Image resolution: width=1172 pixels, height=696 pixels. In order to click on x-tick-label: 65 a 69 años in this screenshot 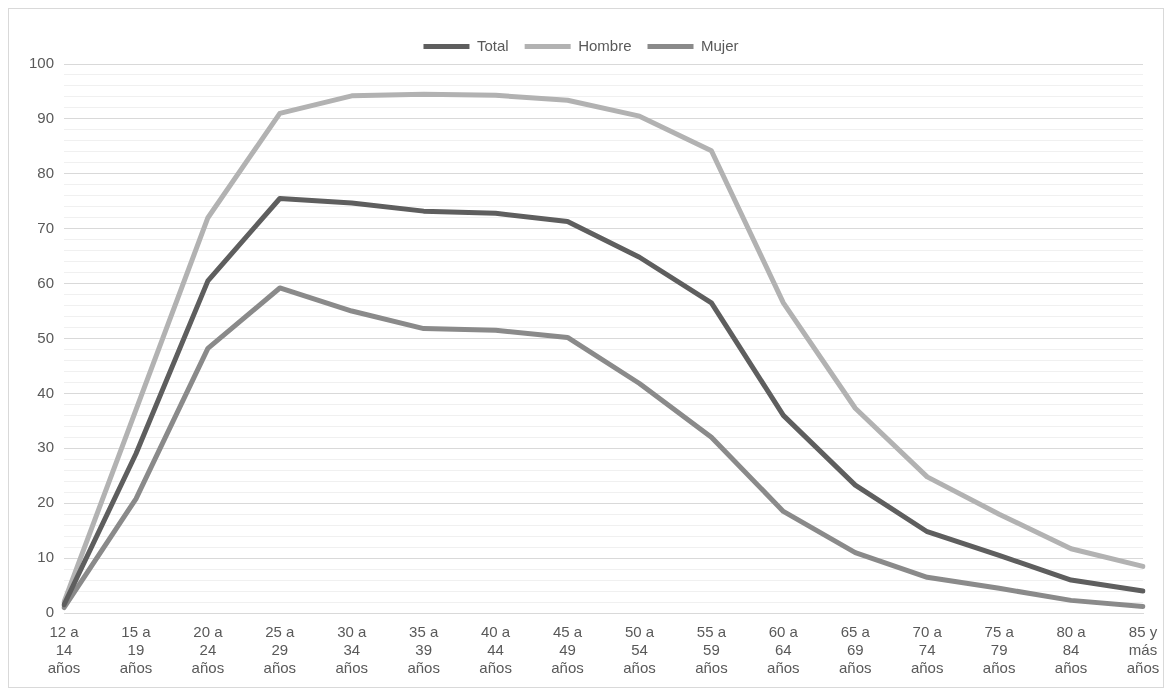, I will do `click(855, 650)`.